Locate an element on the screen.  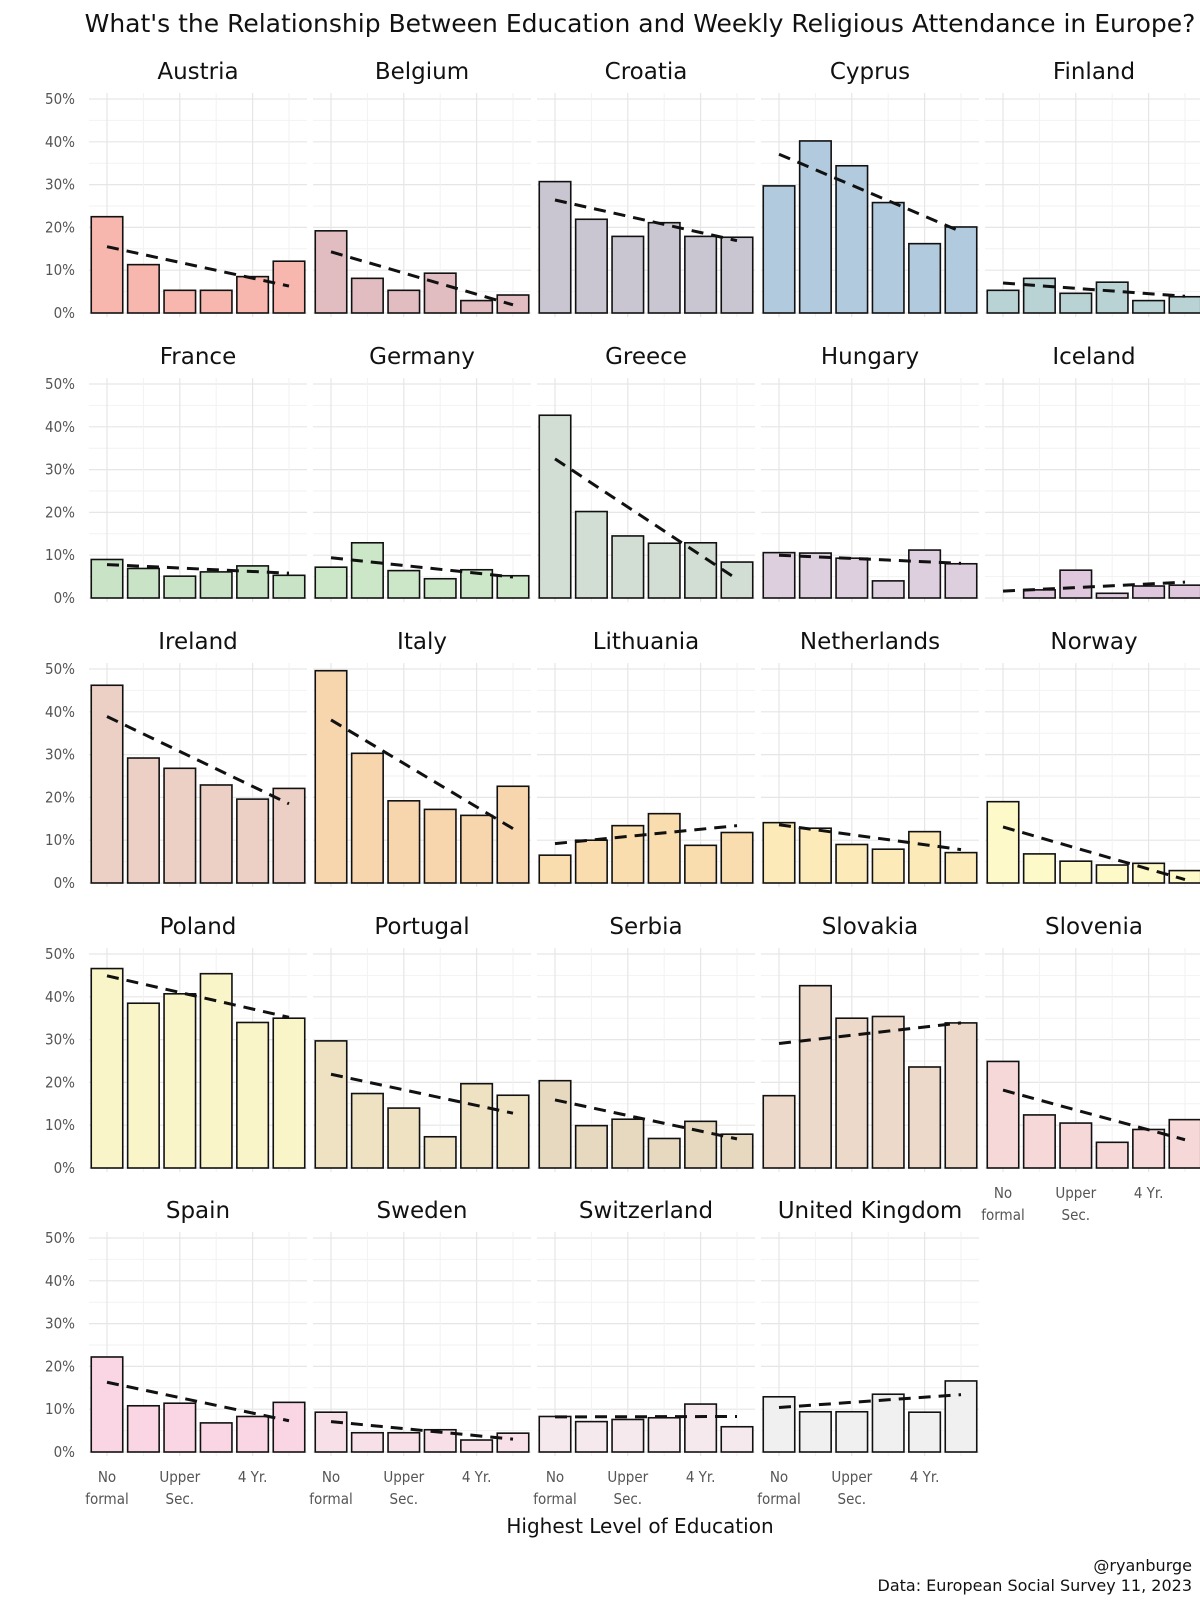
facet-austria: Austria 0% 10% 20% 30% 40% 50% is located at coordinates (176, 190).